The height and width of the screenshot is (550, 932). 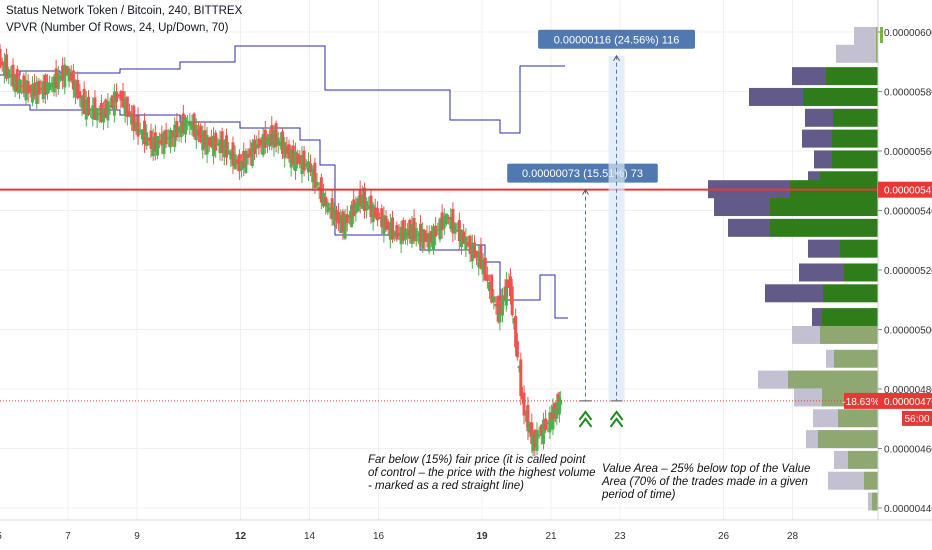 What do you see at coordinates (916, 419) in the screenshot?
I see `countdown-label: 56:00` at bounding box center [916, 419].